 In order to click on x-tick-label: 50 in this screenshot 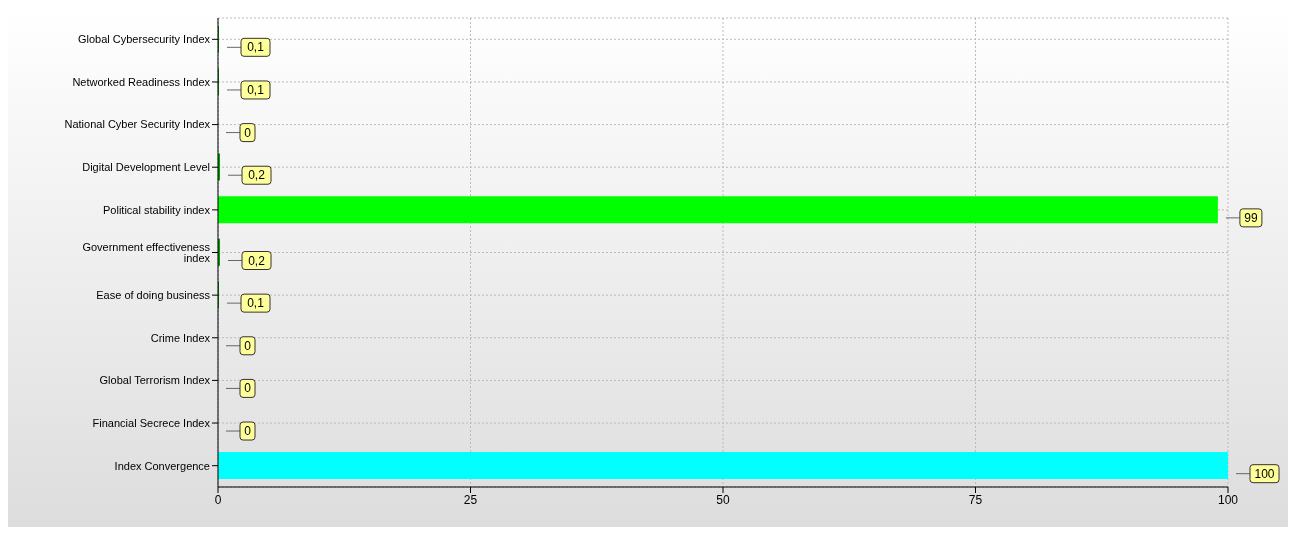, I will do `click(723, 499)`.